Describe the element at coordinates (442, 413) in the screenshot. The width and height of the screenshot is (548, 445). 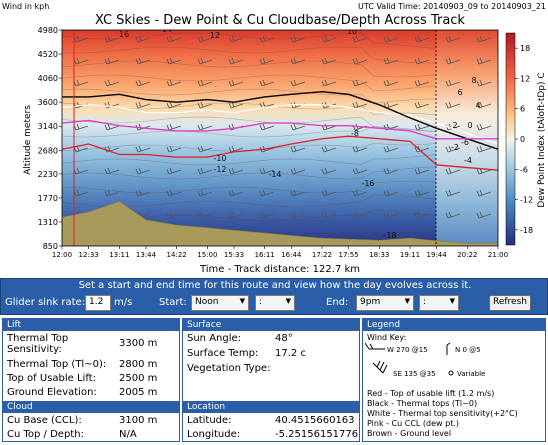
I see `legend-white: White - Thermal top sensitivity(+2°C)` at that location.